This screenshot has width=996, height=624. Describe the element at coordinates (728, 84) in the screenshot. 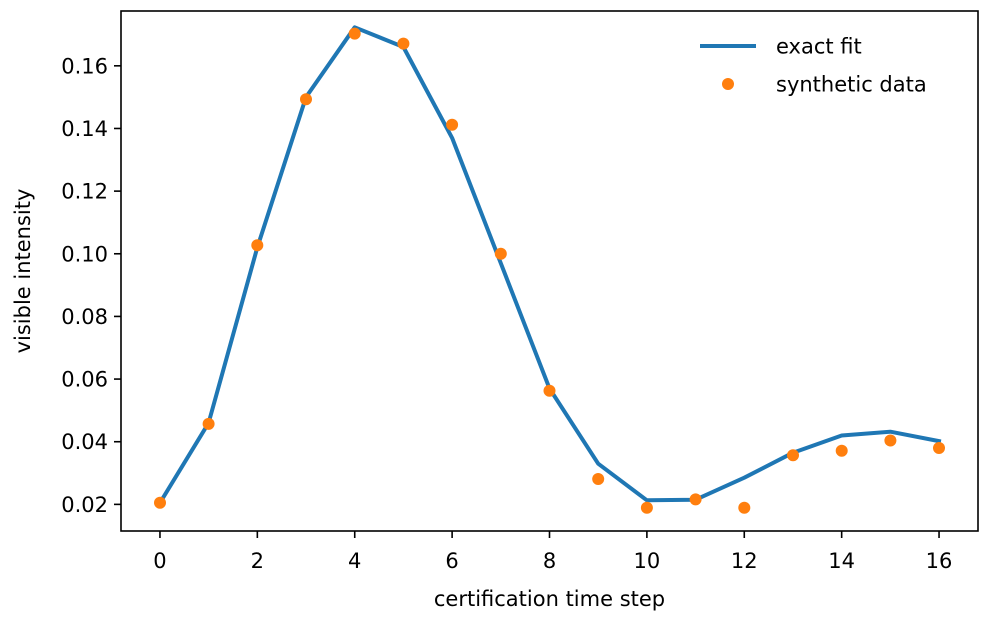

I see `legend-swatch-synthetic-data` at that location.